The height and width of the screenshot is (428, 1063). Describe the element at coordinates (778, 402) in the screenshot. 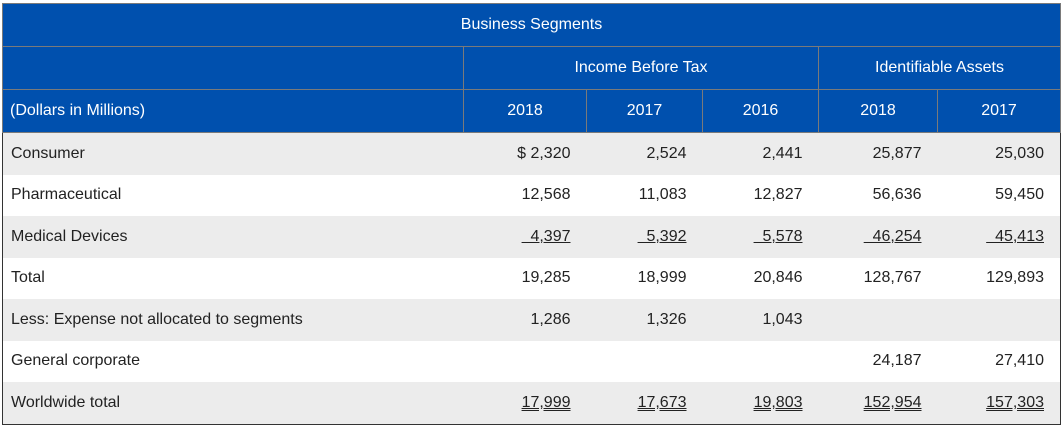

I see `value: 19,803` at that location.